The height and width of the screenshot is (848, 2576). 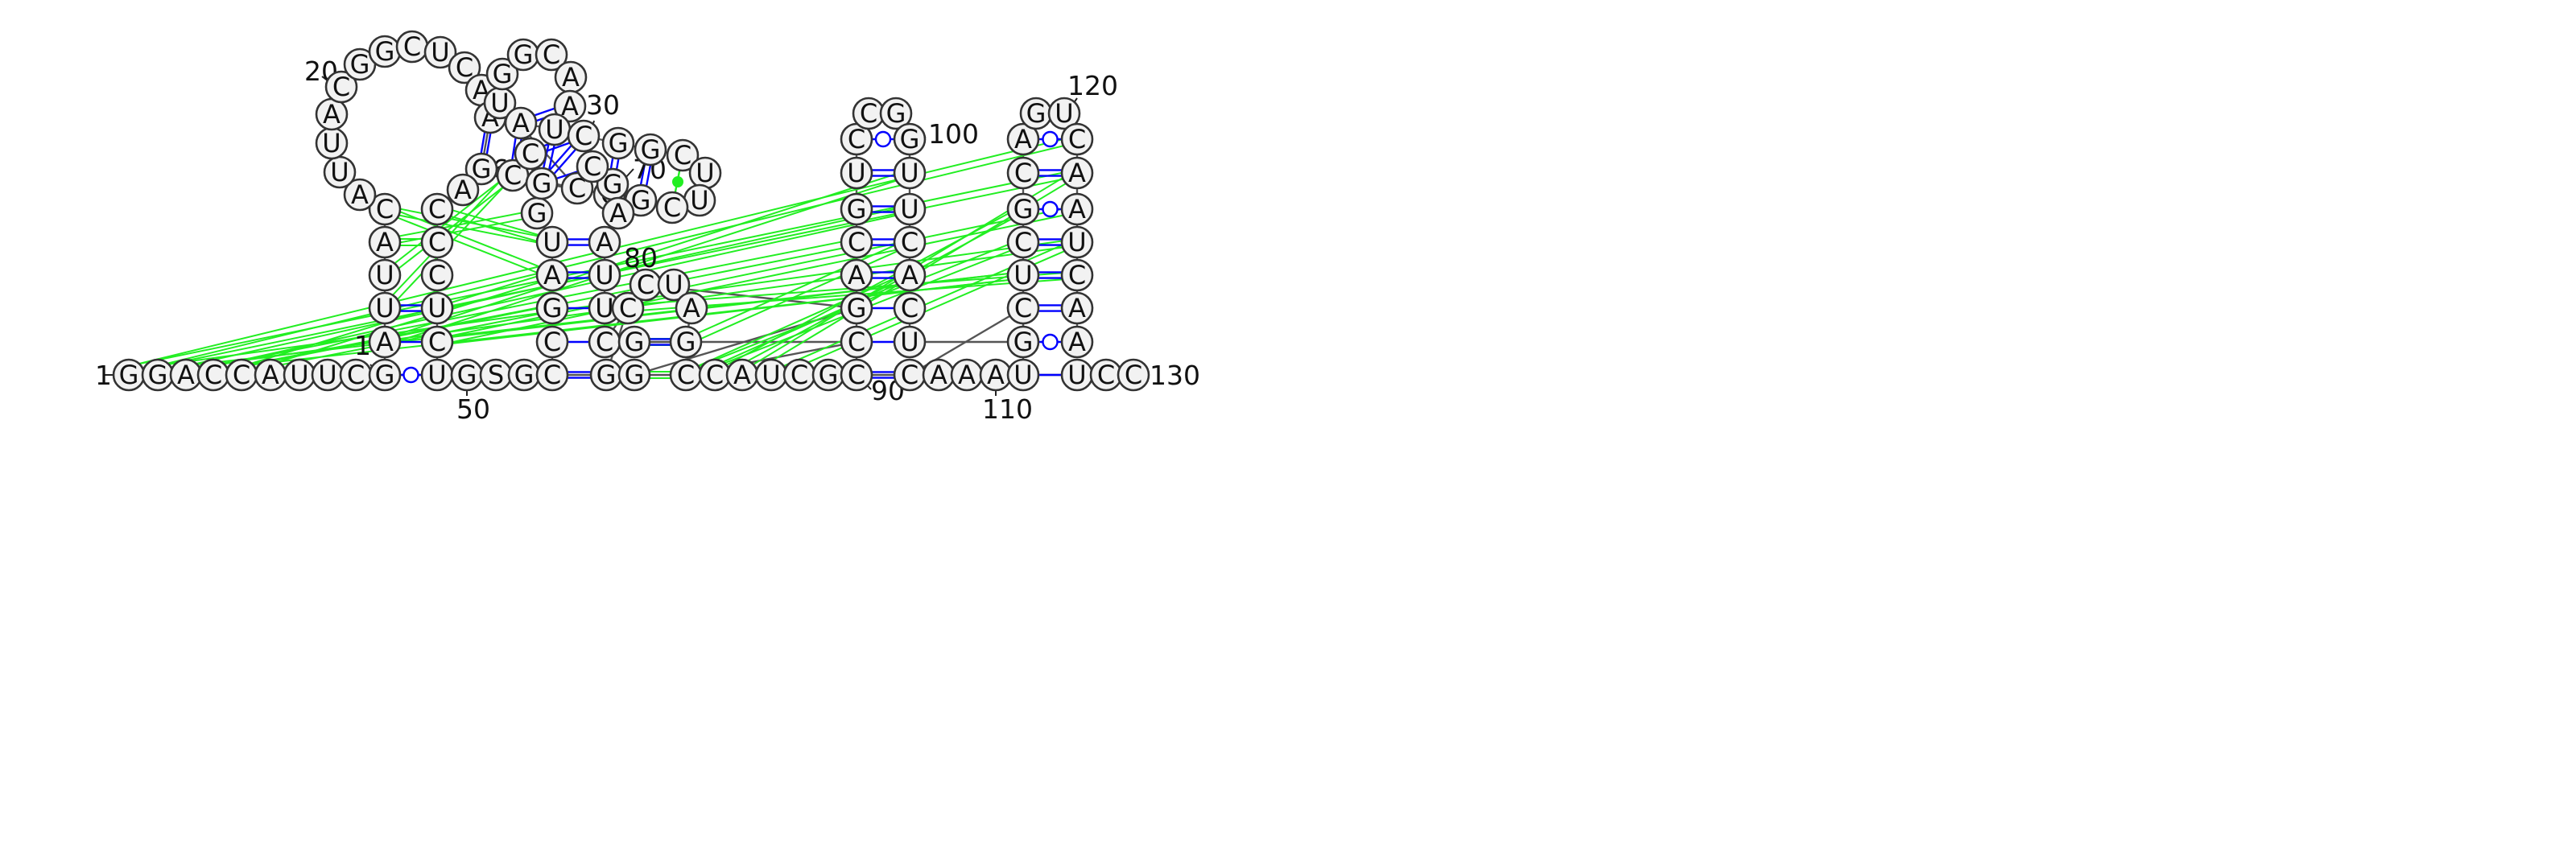 What do you see at coordinates (496, 375) in the screenshot?
I see `nucleotide: S` at bounding box center [496, 375].